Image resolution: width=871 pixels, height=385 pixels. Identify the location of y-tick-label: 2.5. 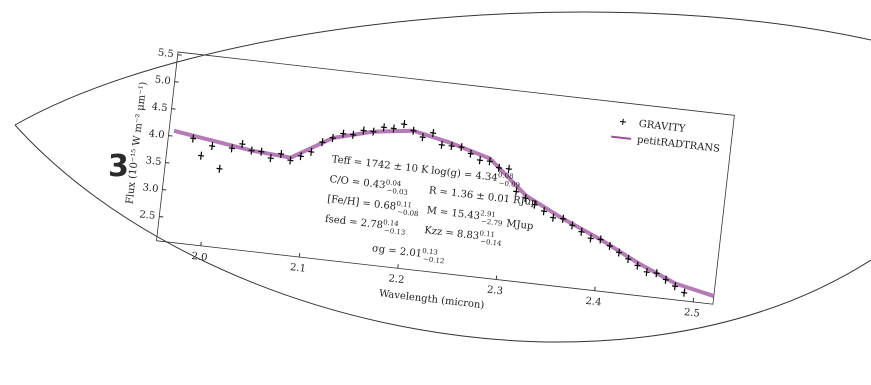
(147, 215).